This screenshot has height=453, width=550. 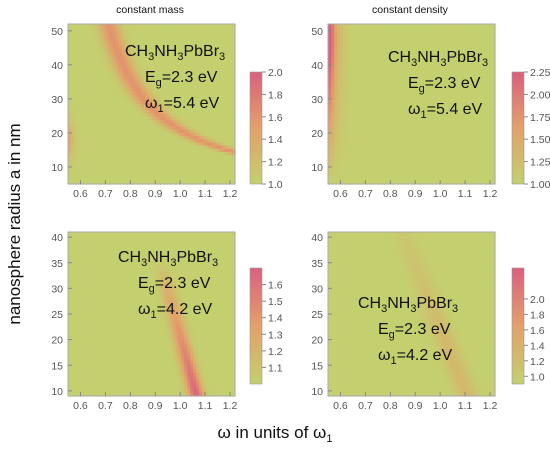 What do you see at coordinates (155, 194) in the screenshot?
I see `x-tick-label: 0.9` at bounding box center [155, 194].